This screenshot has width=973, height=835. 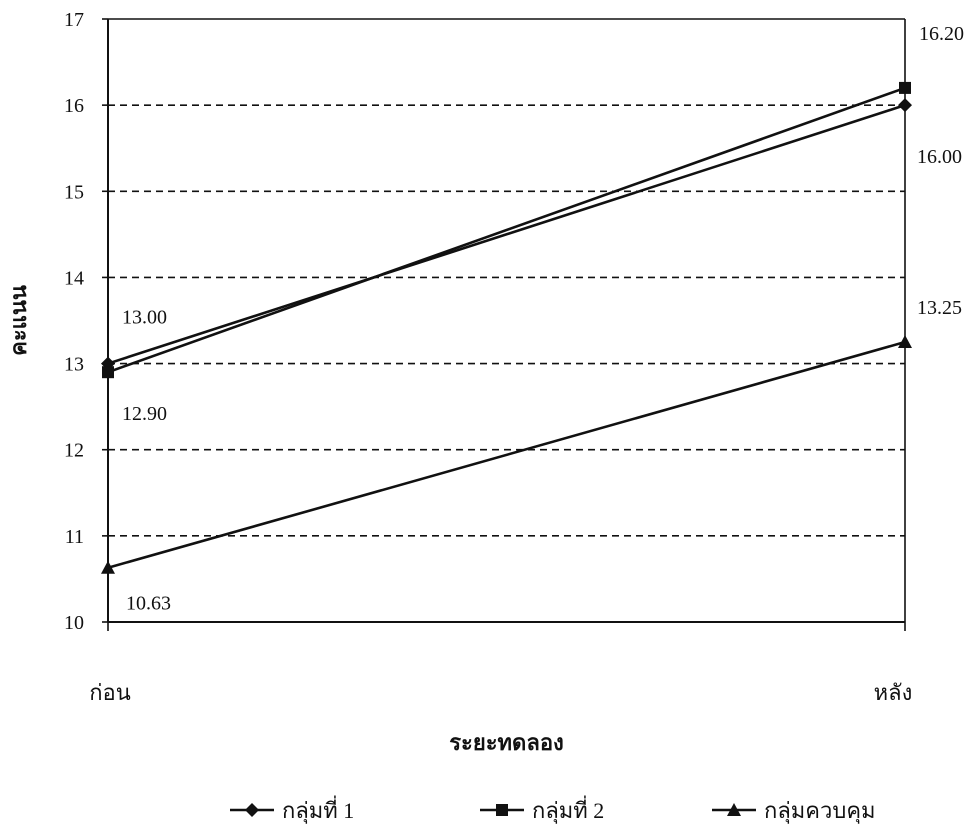 What do you see at coordinates (252, 810) in the screenshot?
I see `legend-diamond-marker` at bounding box center [252, 810].